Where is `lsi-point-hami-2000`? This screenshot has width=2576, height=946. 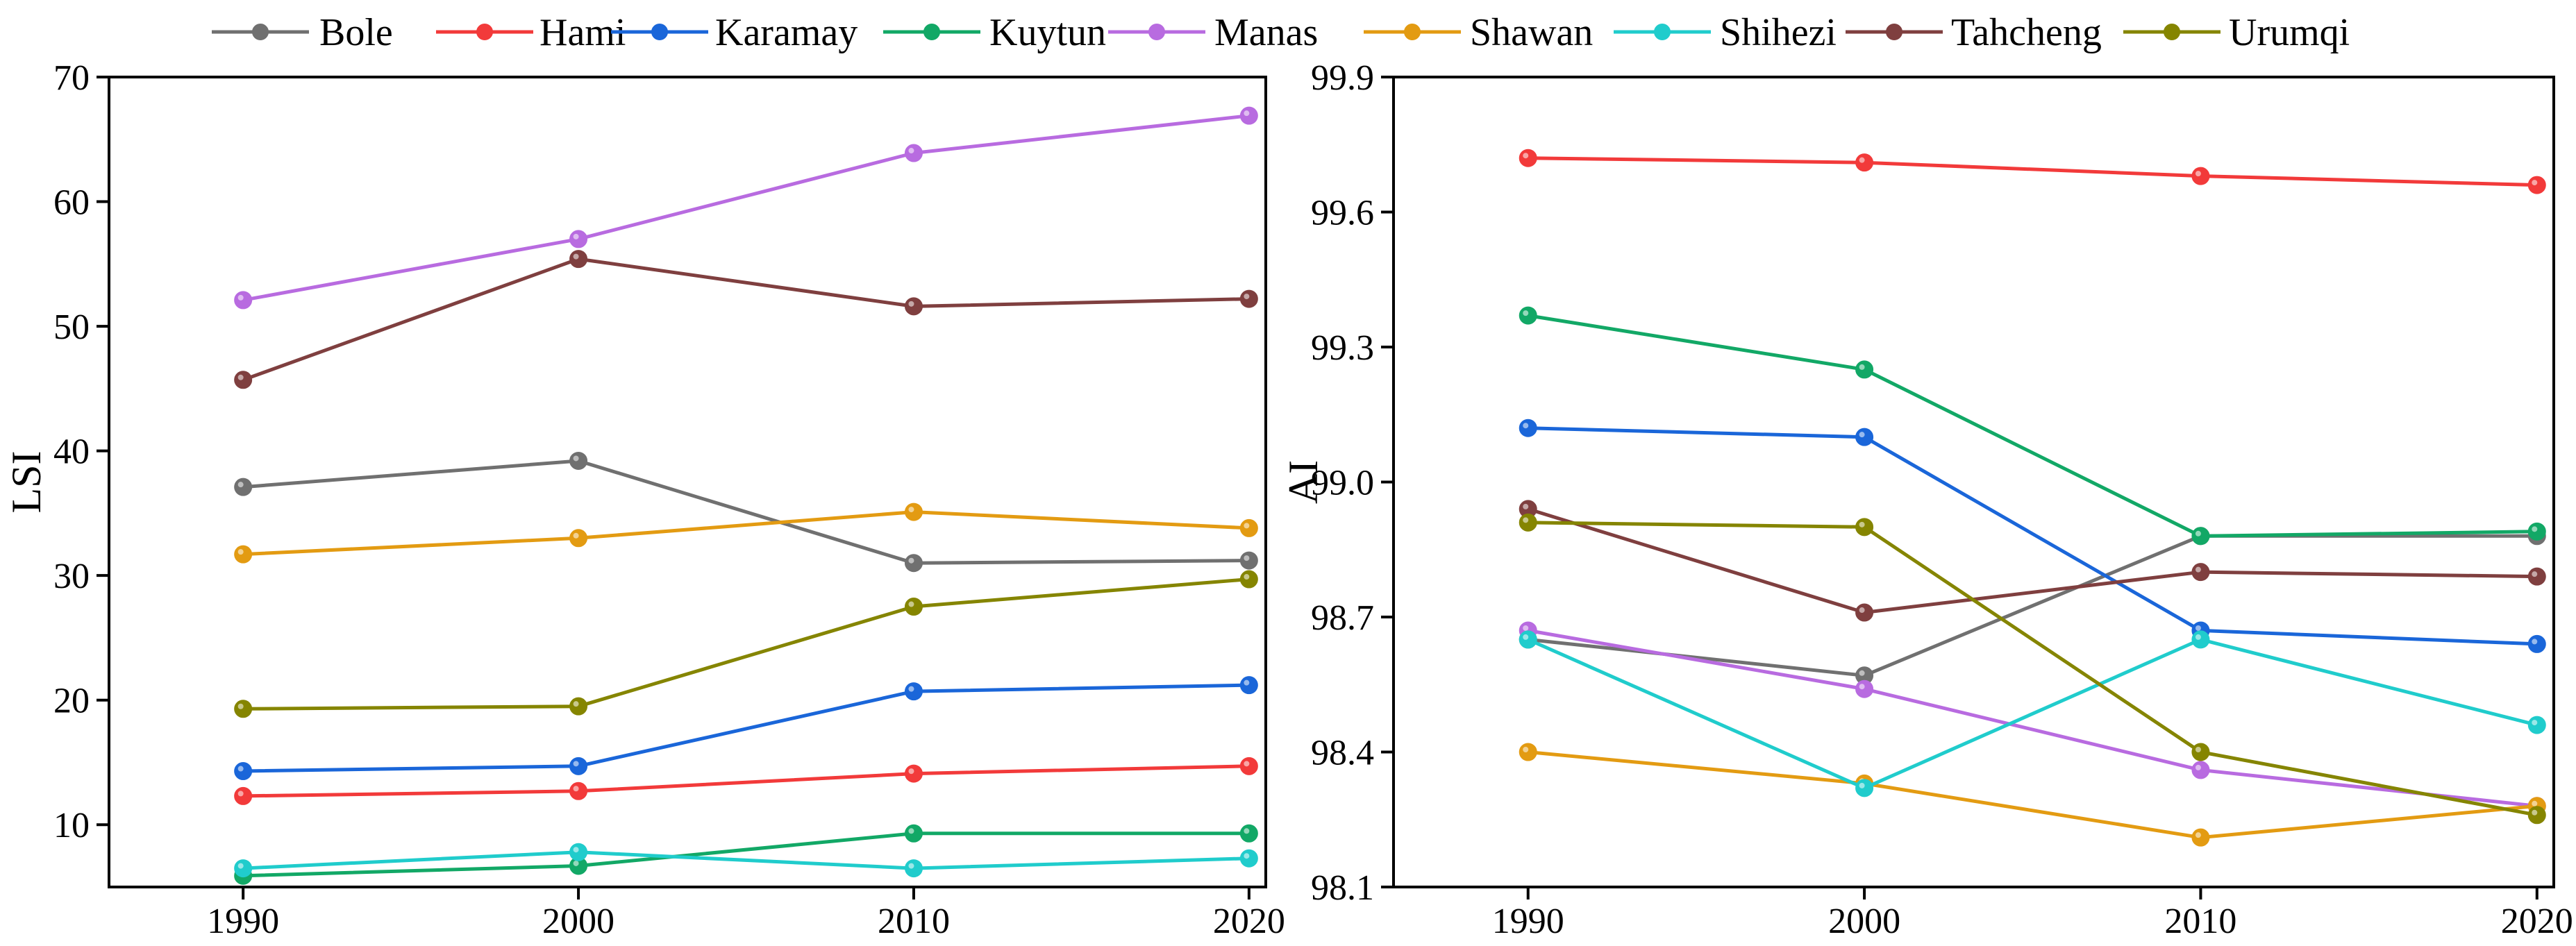 lsi-point-hami-2000 is located at coordinates (578, 791).